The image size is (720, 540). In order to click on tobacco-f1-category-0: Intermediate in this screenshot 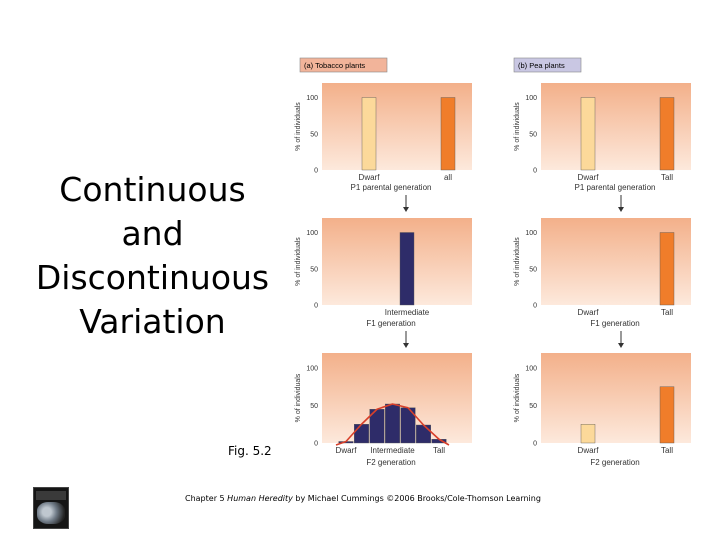, I will do `click(407, 312)`.